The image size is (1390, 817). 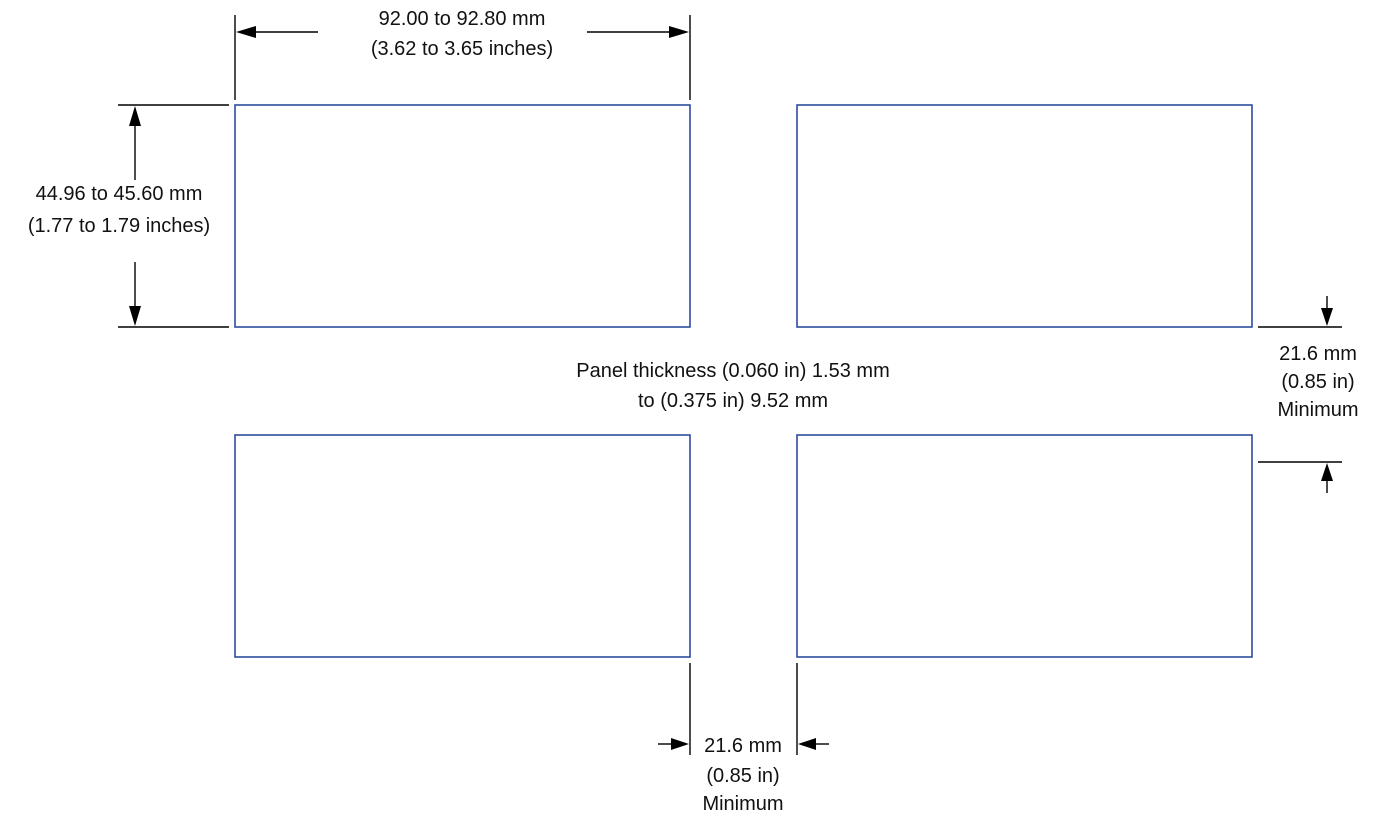 What do you see at coordinates (462, 49) in the screenshot?
I see `width-label-inches: (3.62 to 3.65 inches)` at bounding box center [462, 49].